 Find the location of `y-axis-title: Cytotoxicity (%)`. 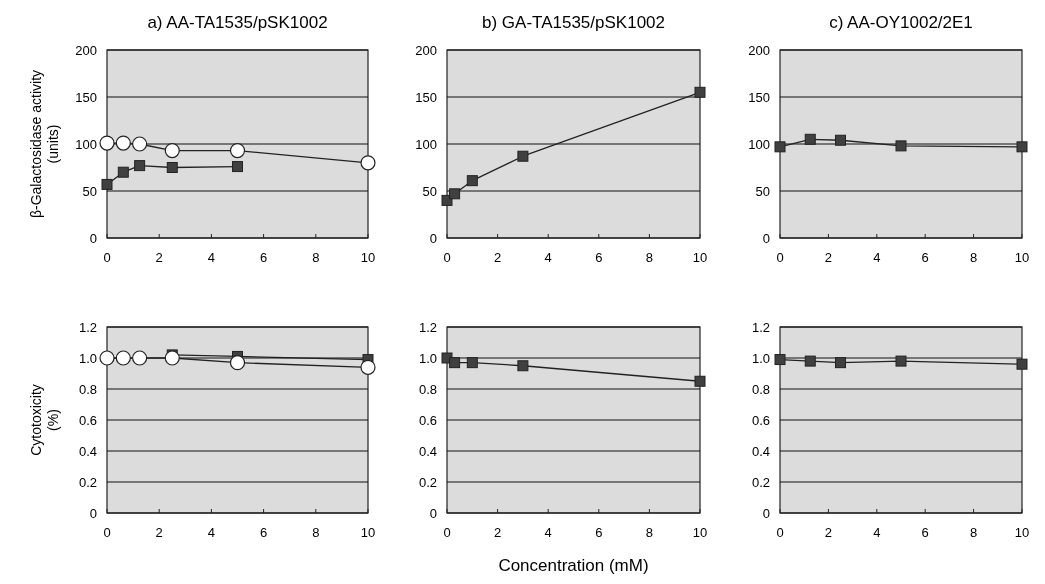

y-axis-title: Cytotoxicity (%) is located at coordinates (44, 420).